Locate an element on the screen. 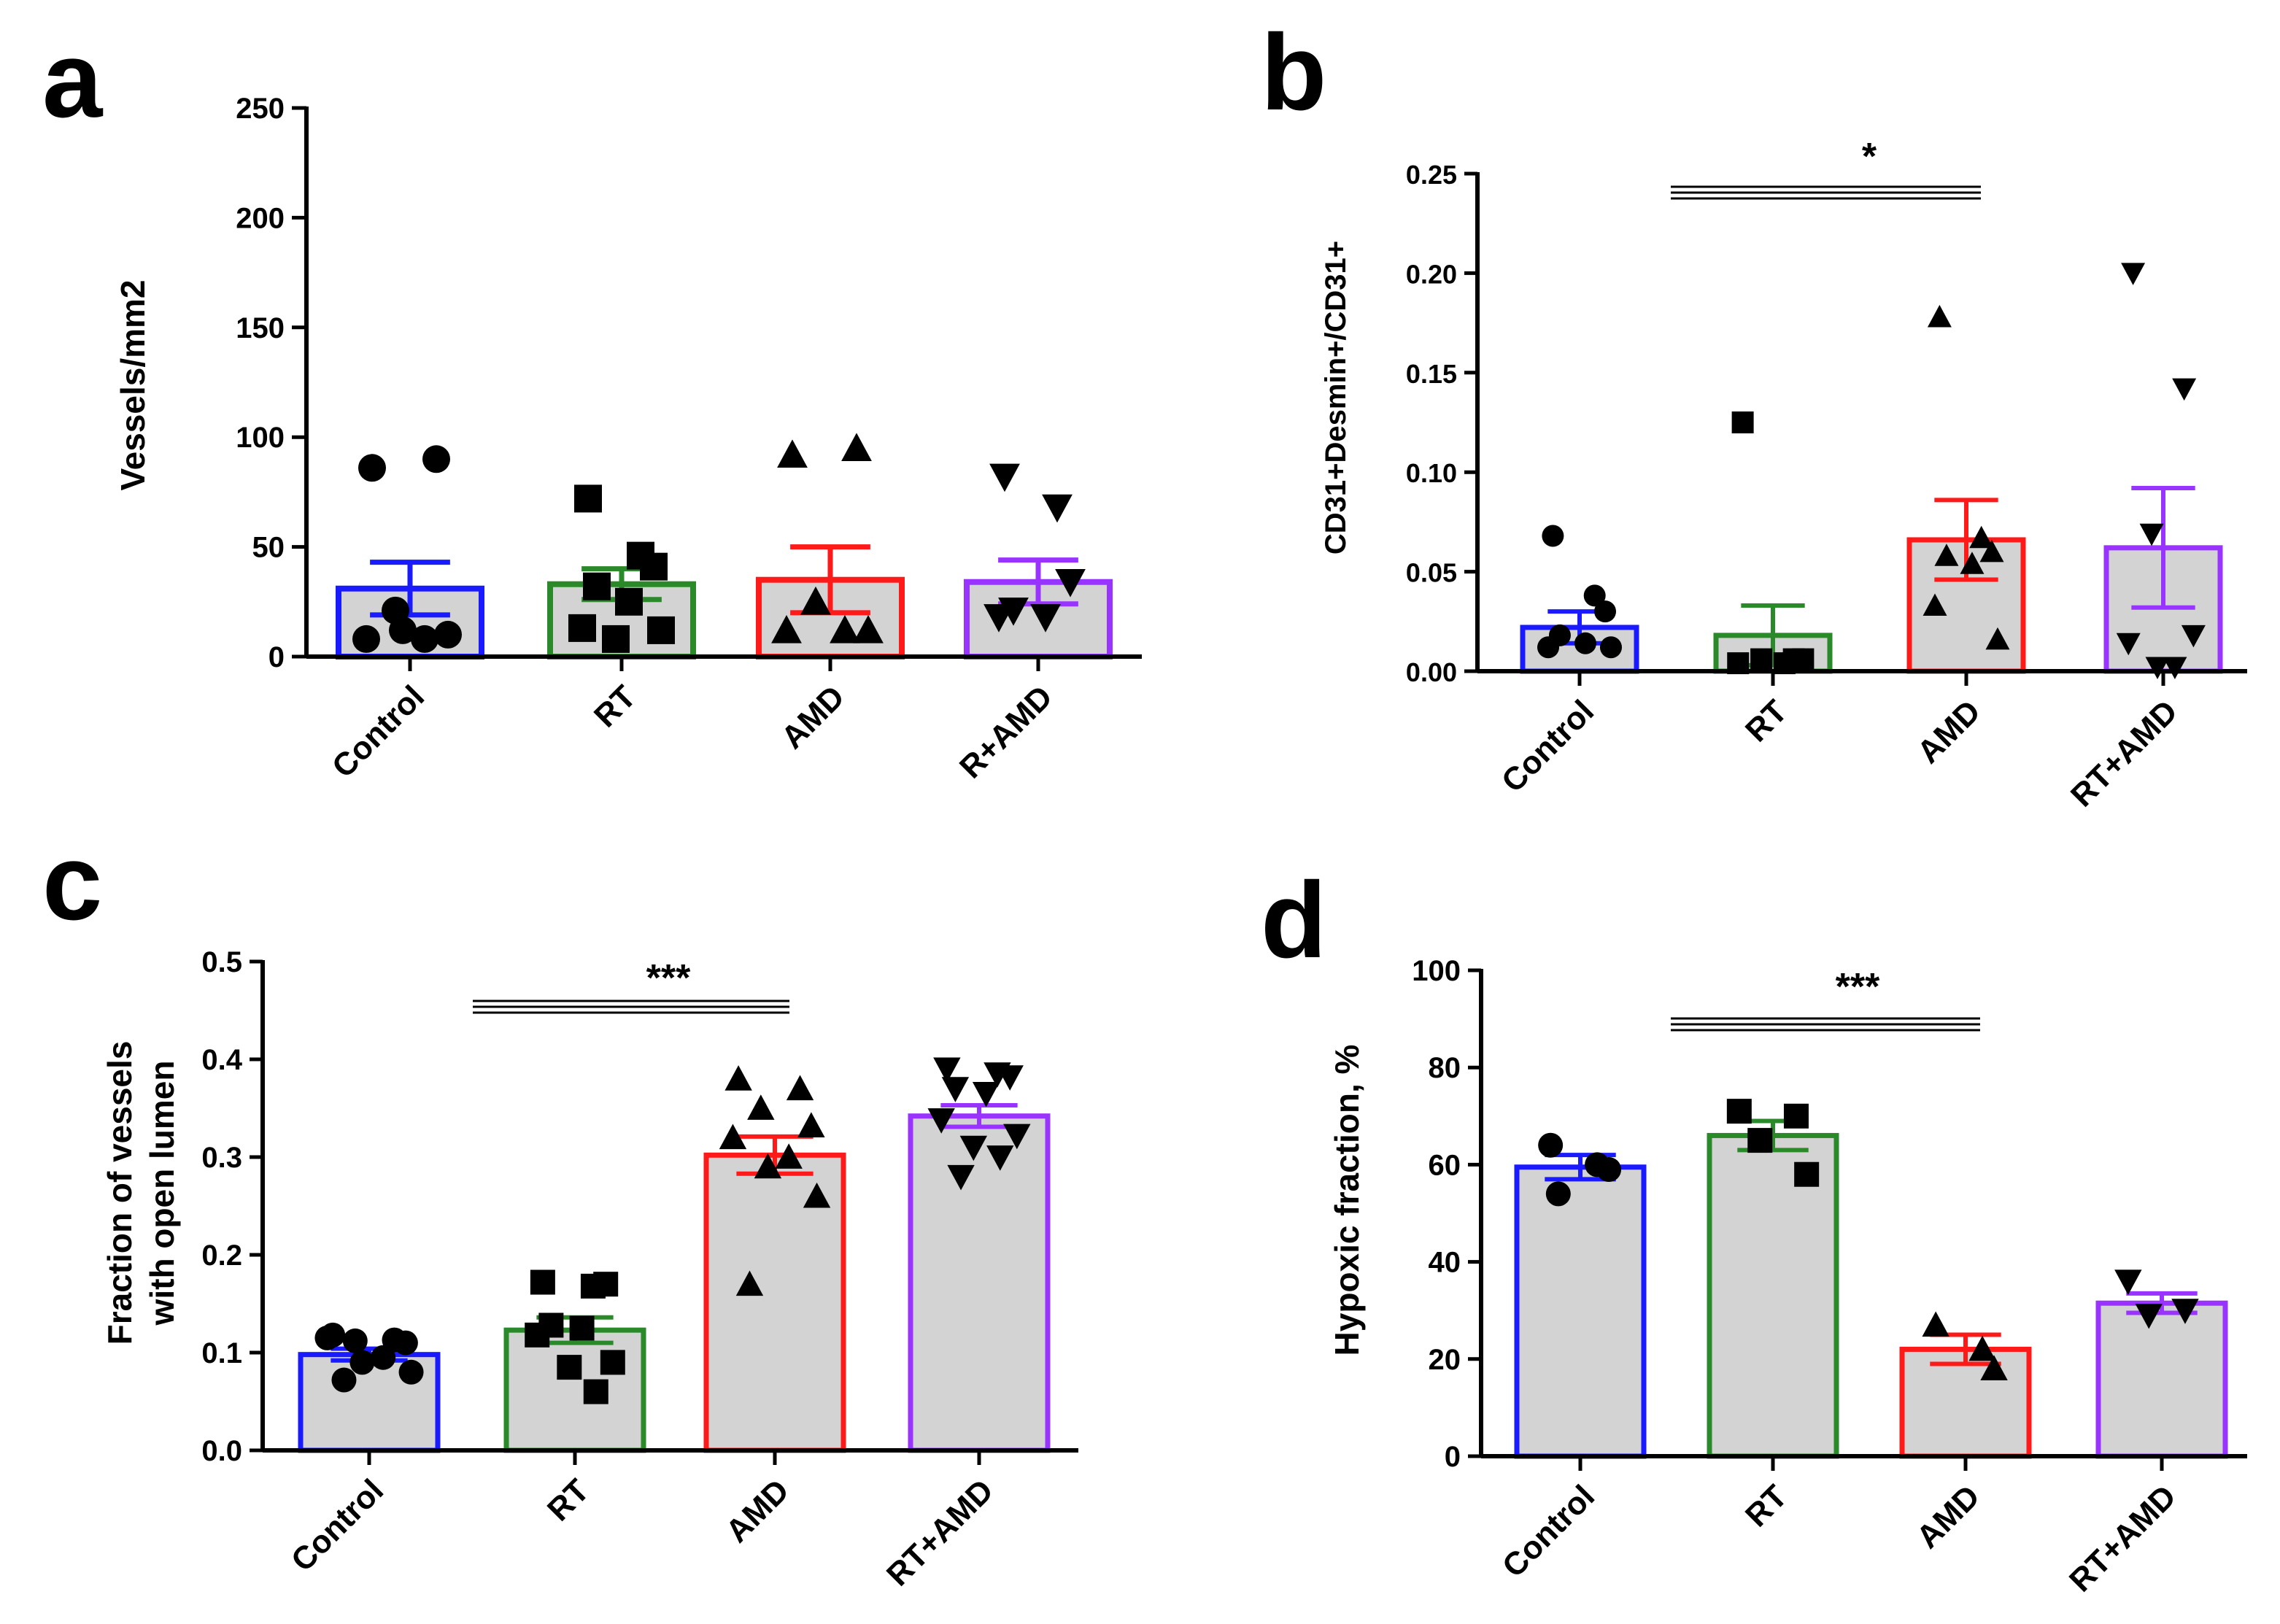 This screenshot has width=2280, height=1624. panel-d-y-tick-label: 100 is located at coordinates (1436, 971).